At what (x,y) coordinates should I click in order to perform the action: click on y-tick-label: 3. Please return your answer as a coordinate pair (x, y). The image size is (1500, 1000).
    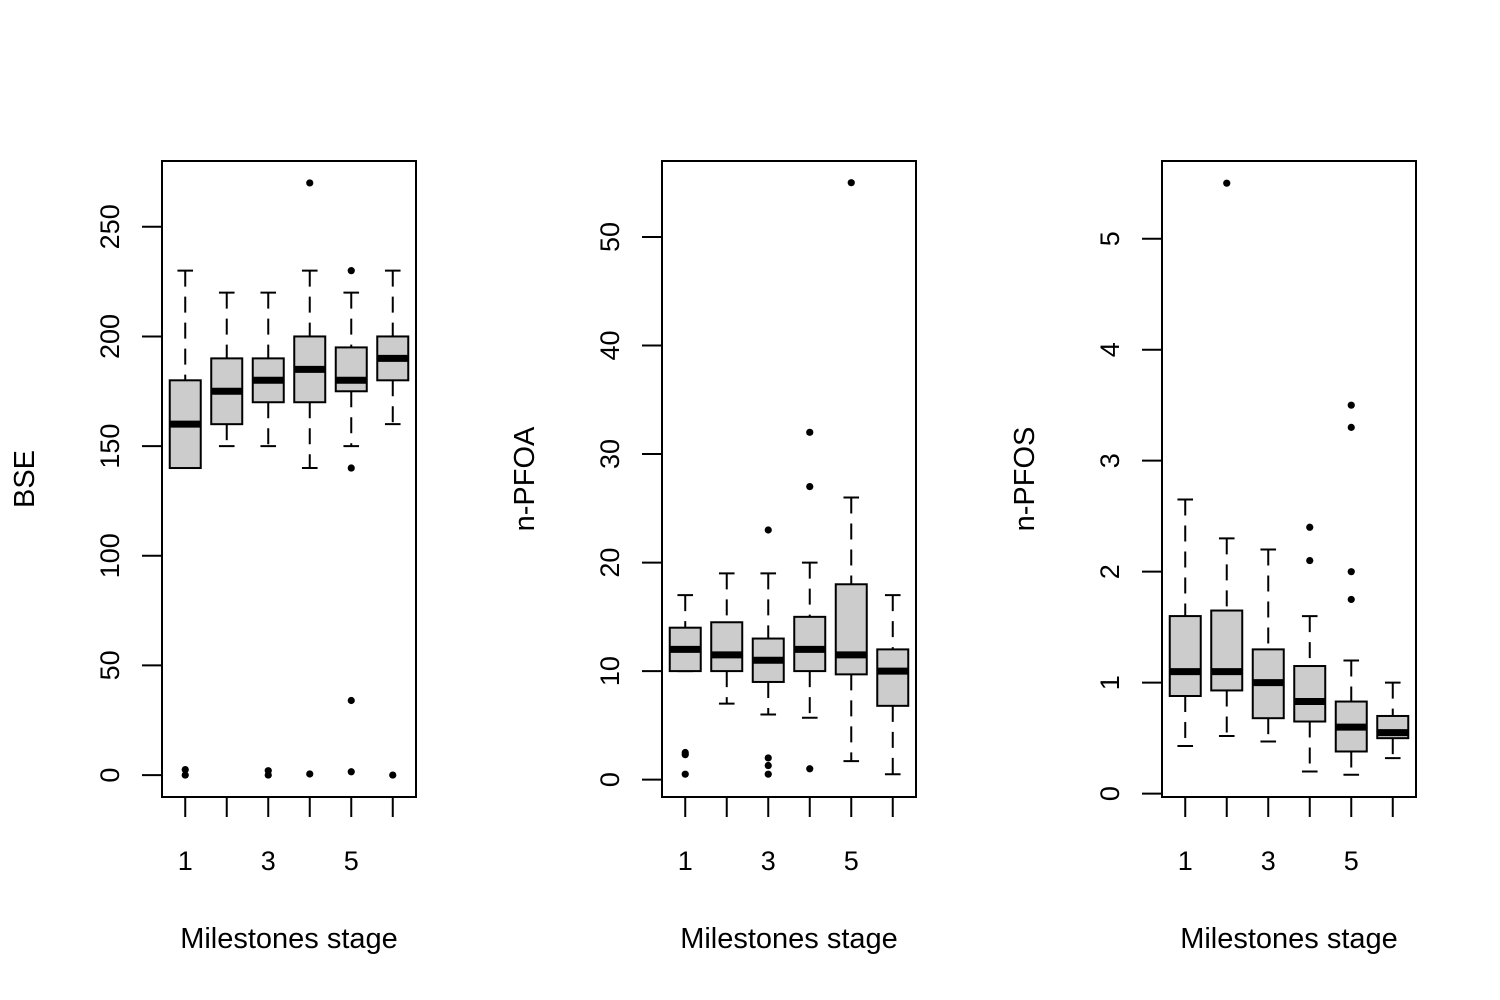
    Looking at the image, I should click on (1110, 460).